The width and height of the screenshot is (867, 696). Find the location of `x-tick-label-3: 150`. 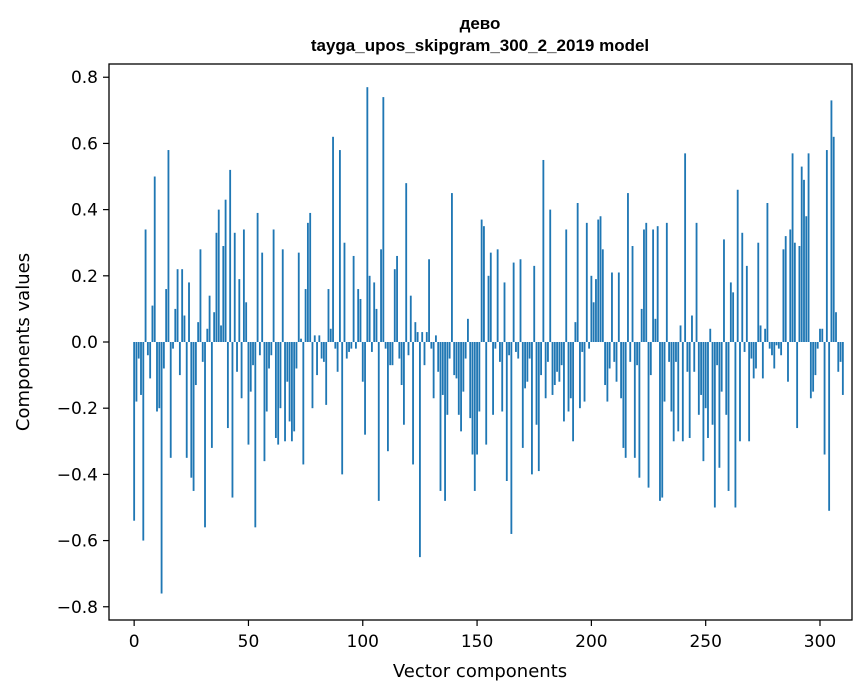

x-tick-label-3: 150 is located at coordinates (477, 642).